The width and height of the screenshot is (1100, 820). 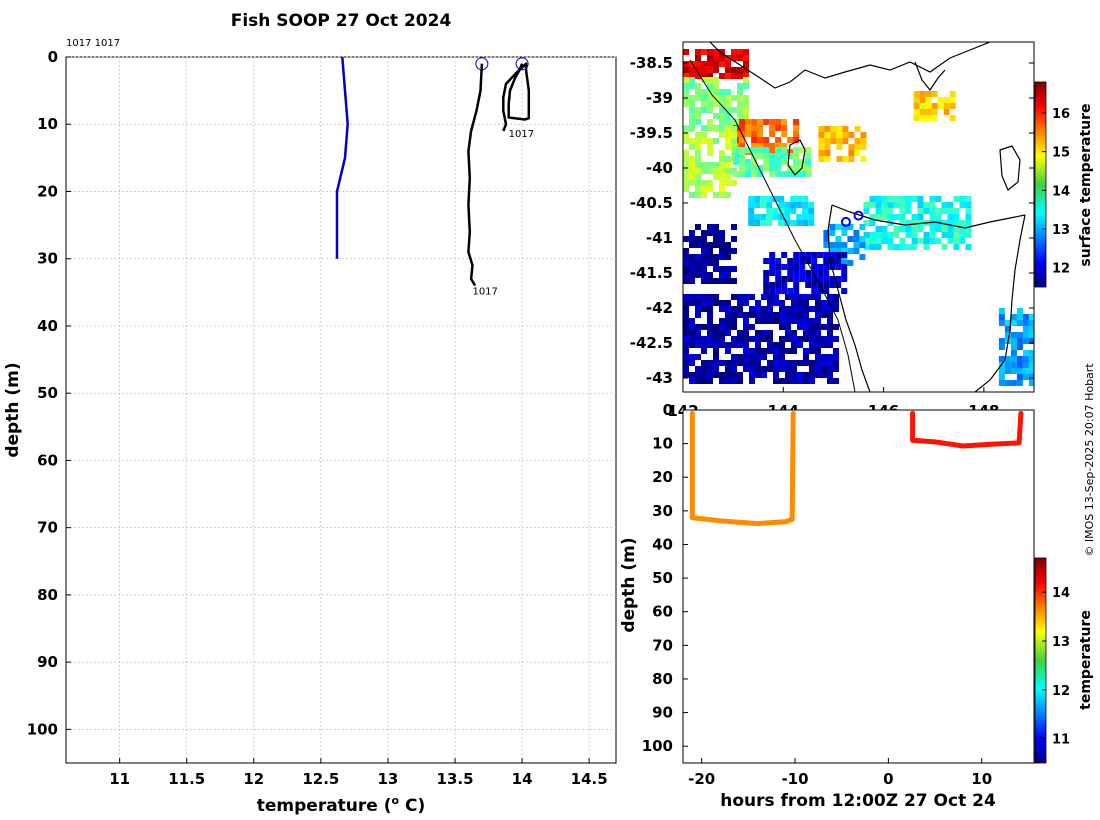 I want to click on section-colorbar-tick-label: 13, so click(x=1061, y=642).